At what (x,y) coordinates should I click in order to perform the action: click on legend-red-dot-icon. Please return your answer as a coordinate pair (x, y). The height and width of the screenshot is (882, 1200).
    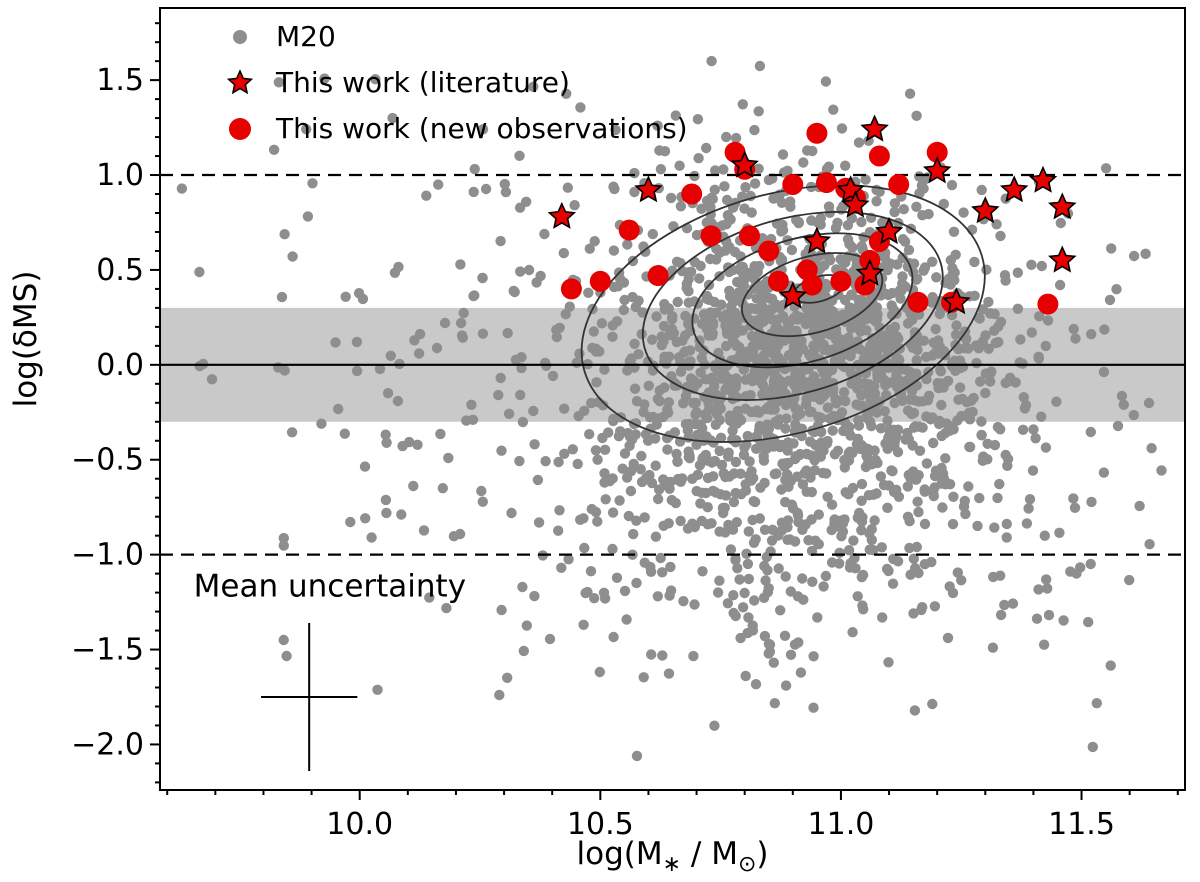
    Looking at the image, I should click on (240, 129).